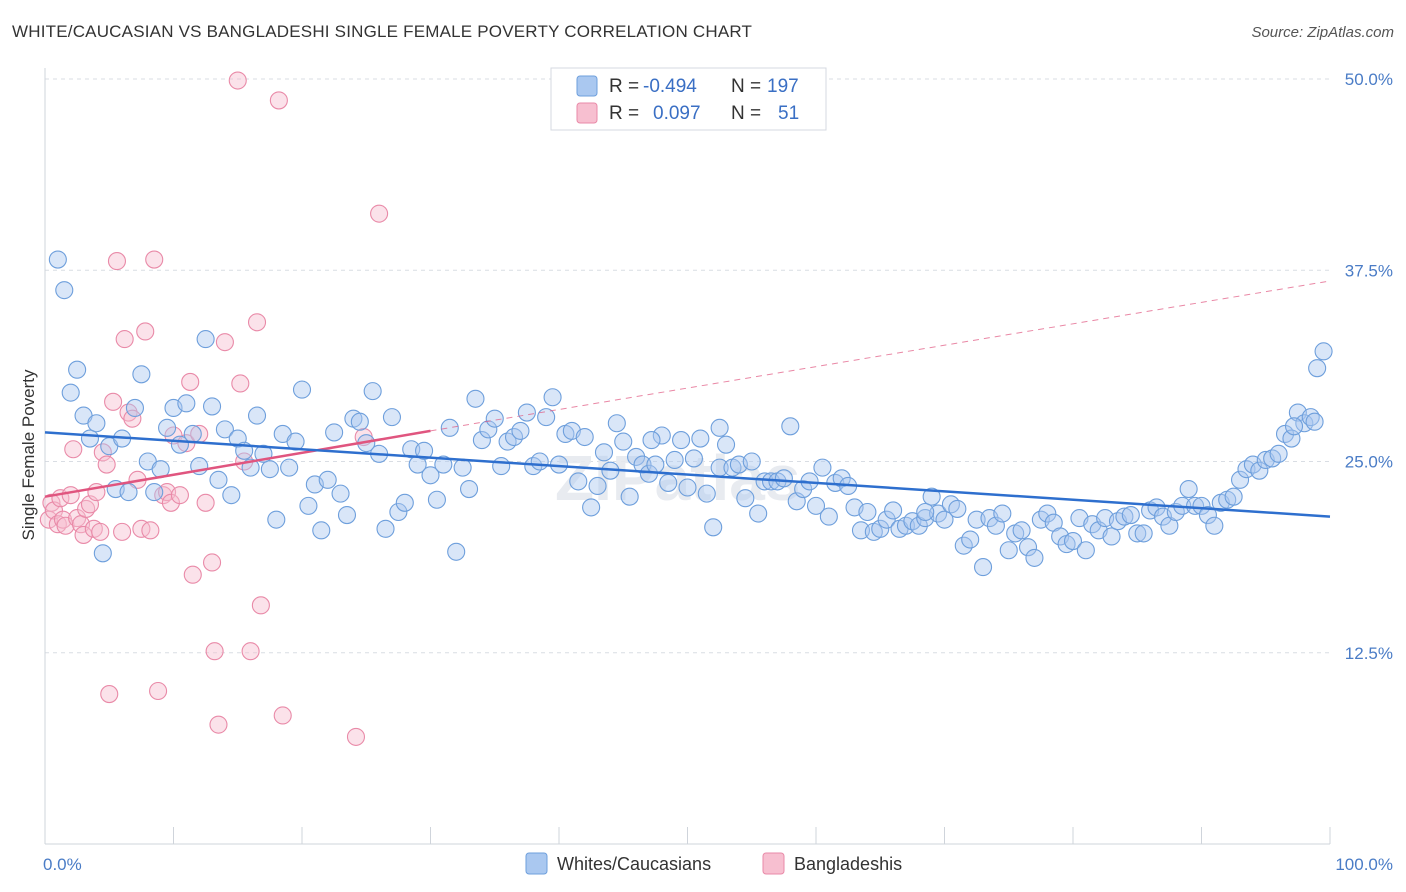 The width and height of the screenshot is (1406, 892). I want to click on y-axis-label: Single Female Poverty, so click(28, 455).